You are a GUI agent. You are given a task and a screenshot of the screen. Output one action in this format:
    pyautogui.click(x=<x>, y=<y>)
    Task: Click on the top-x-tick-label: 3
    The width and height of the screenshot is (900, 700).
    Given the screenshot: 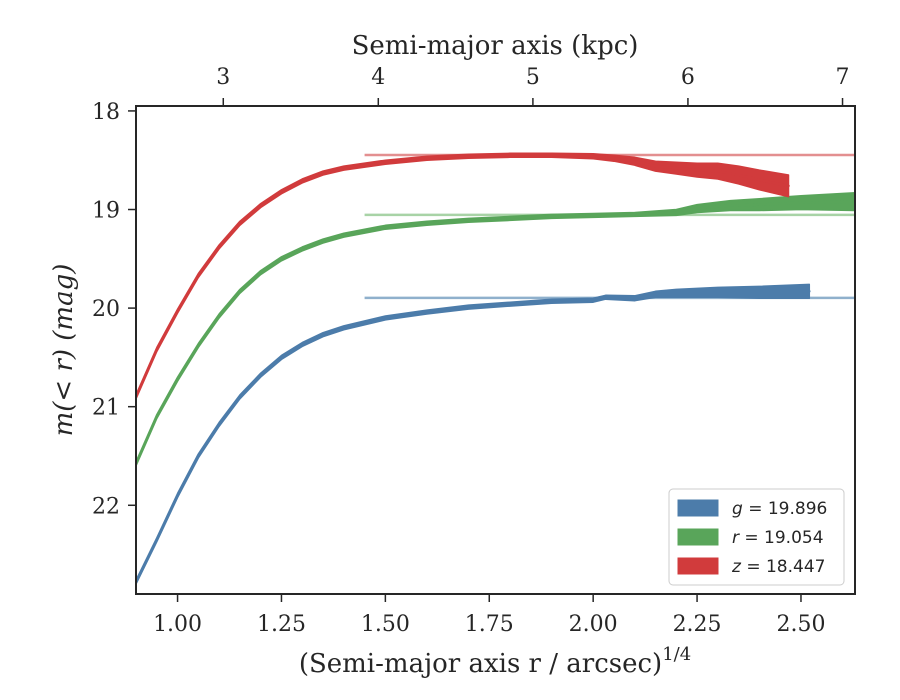 What is the action you would take?
    pyautogui.click(x=223, y=77)
    